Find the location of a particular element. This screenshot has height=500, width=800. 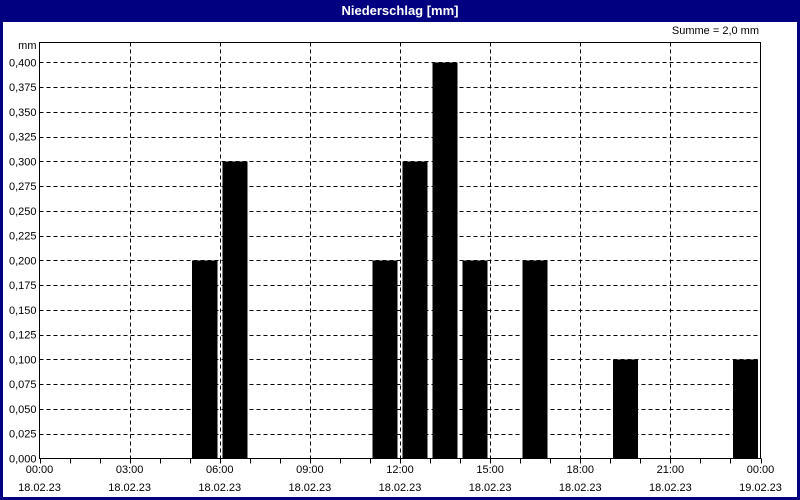

y-tick-label: 0,125 is located at coordinates (23, 336).